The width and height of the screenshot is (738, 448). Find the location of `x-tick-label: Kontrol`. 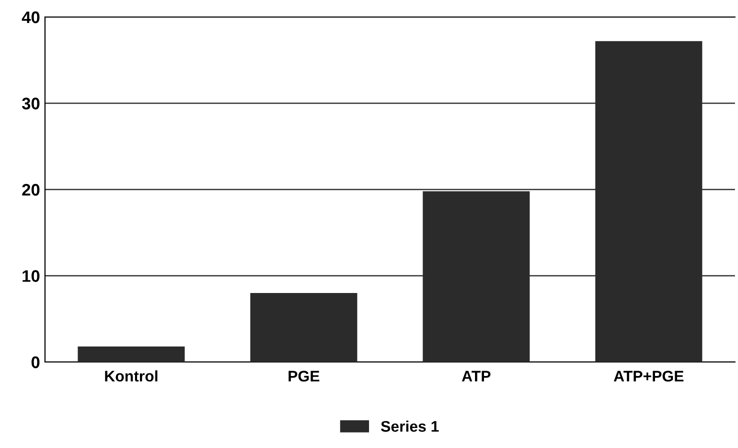

x-tick-label: Kontrol is located at coordinates (131, 376).